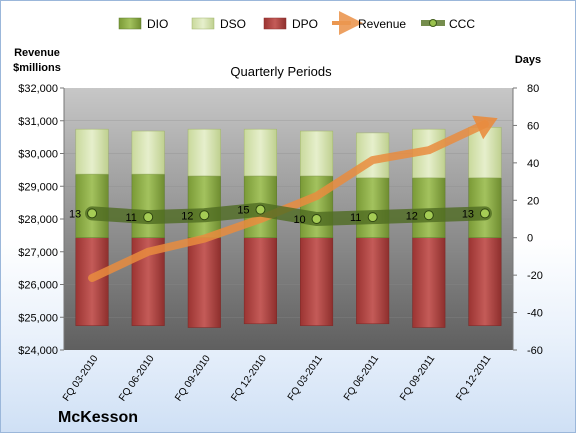 The image size is (576, 434). Describe the element at coordinates (38, 318) in the screenshot. I see `left-tick-label: $25,000` at that location.